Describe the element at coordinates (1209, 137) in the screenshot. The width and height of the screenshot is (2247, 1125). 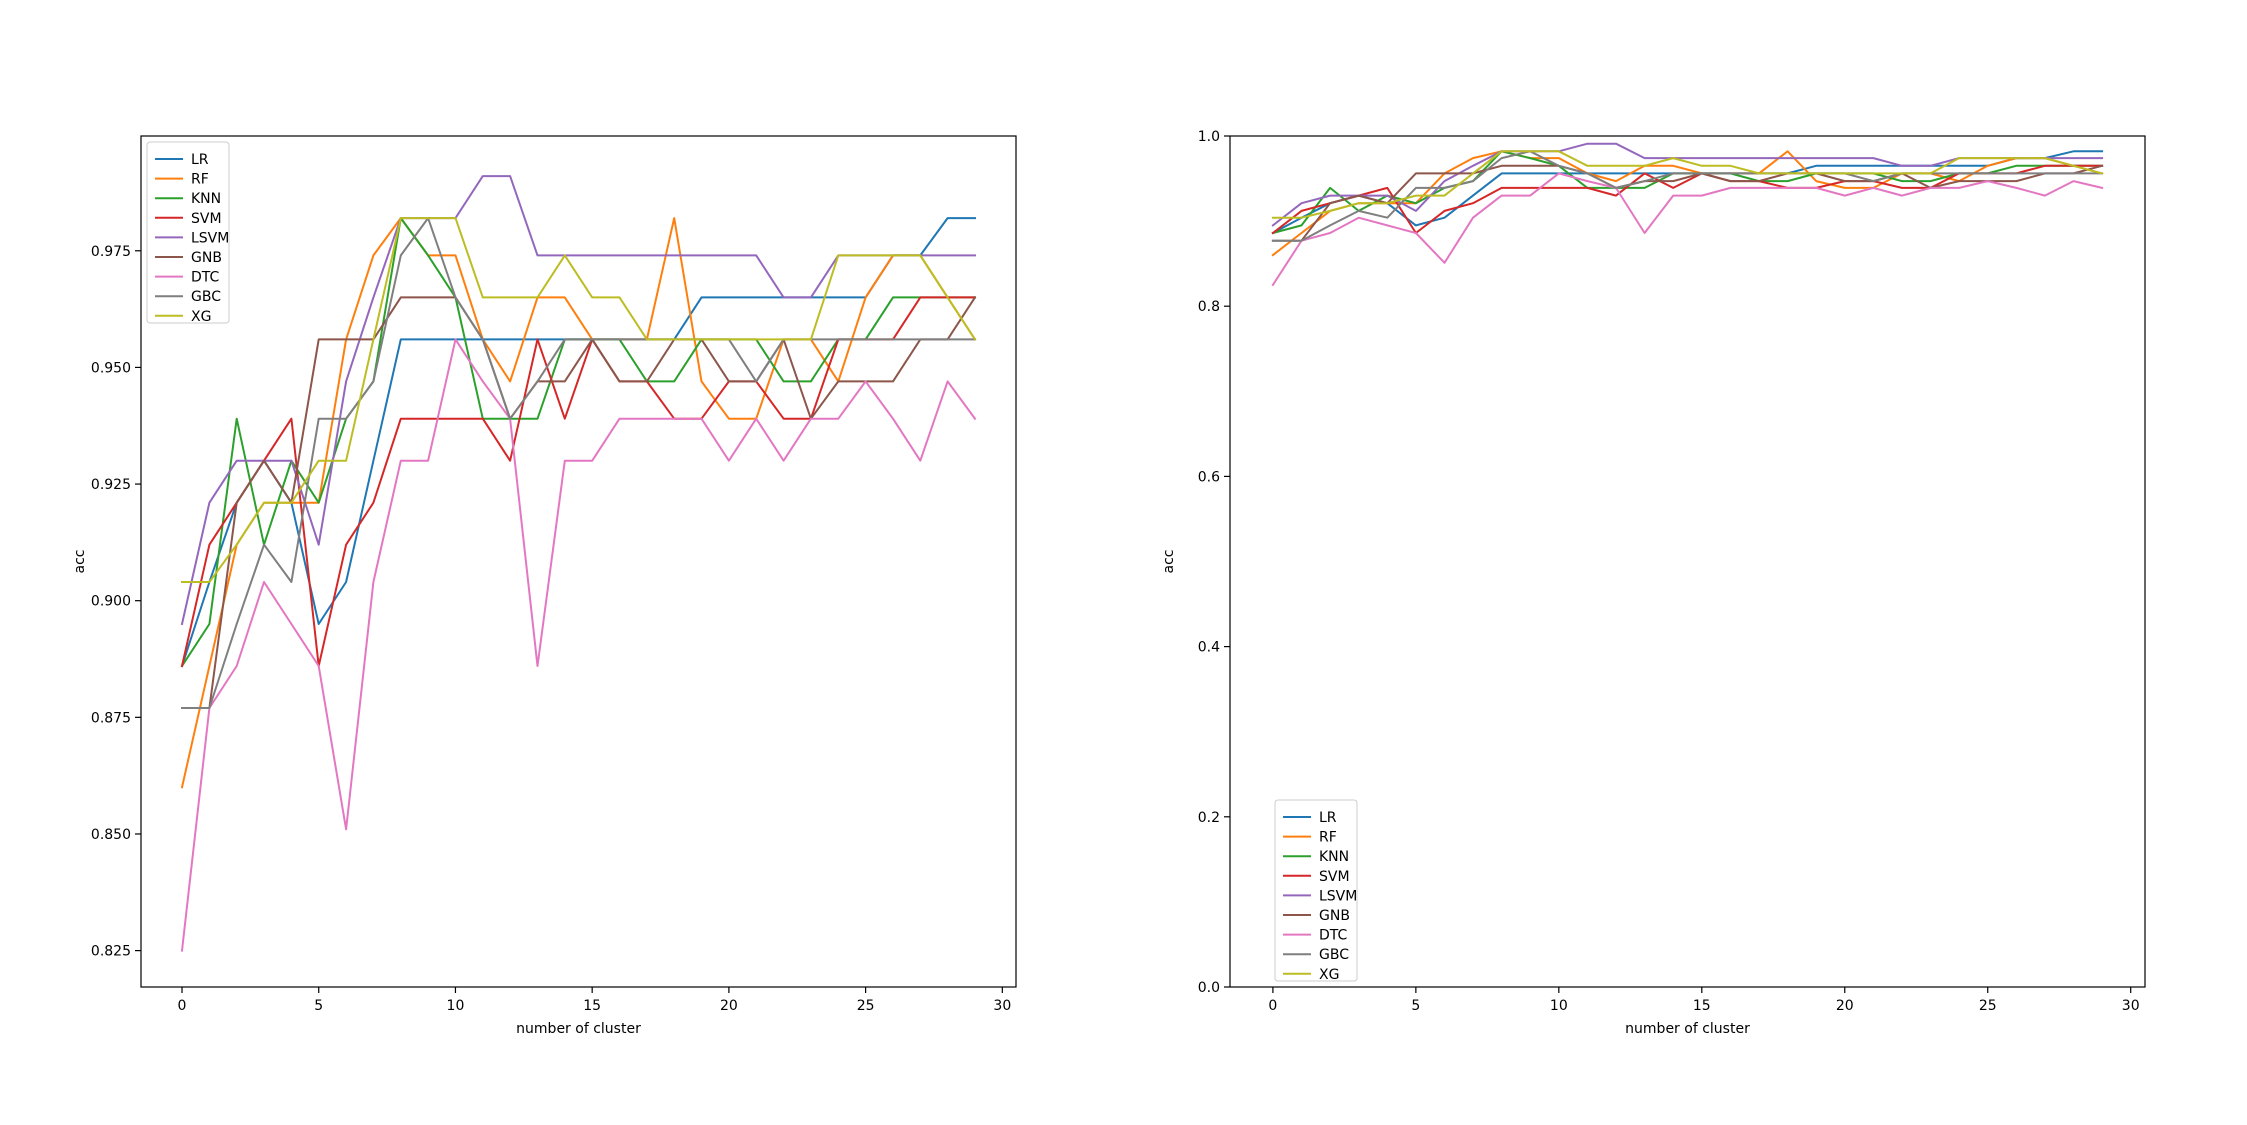
I see `y-tick-label: 1.0` at that location.